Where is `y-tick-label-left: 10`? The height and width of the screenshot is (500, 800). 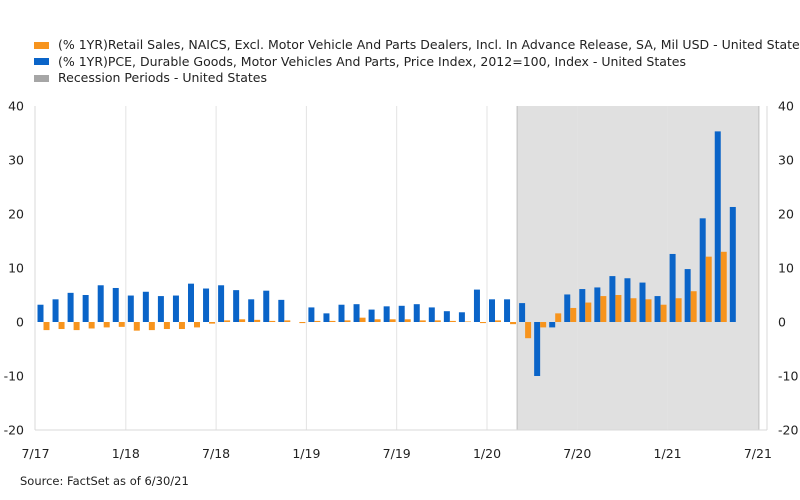
y-tick-label-left: 10 is located at coordinates (16, 268).